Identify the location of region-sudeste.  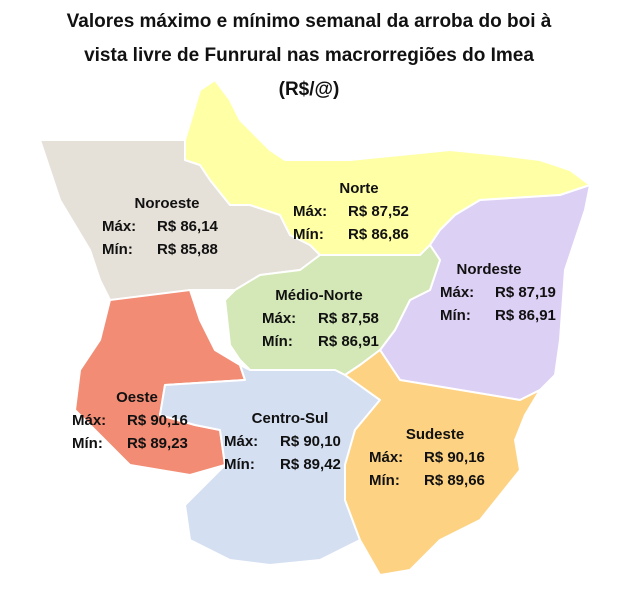
(442, 462).